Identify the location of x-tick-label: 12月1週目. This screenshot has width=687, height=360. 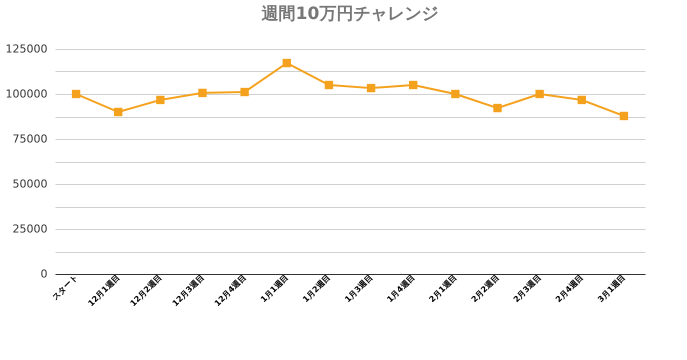
(104, 290).